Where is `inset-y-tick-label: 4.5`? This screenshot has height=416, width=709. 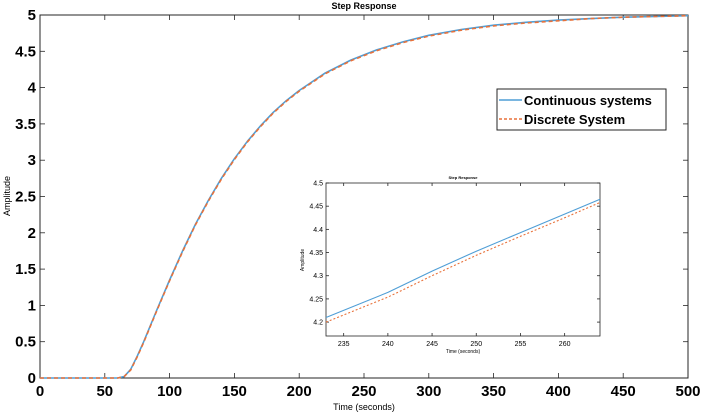
inset-y-tick-label: 4.5 is located at coordinates (318, 184).